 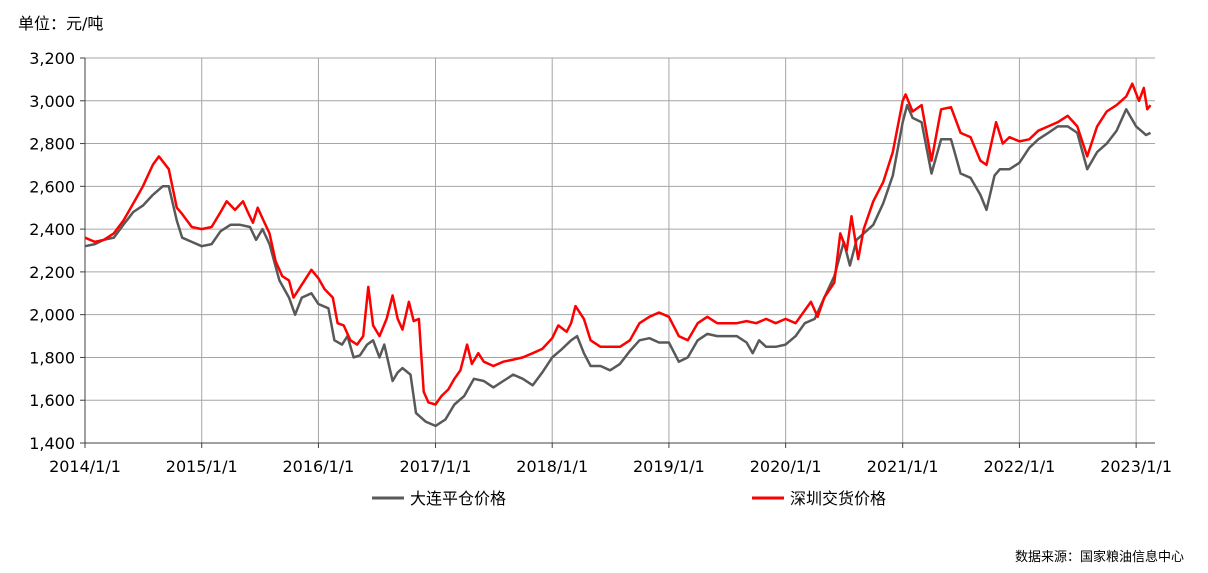 What do you see at coordinates (786, 466) in the screenshot?
I see `x-tick-label: 2020/1/1` at bounding box center [786, 466].